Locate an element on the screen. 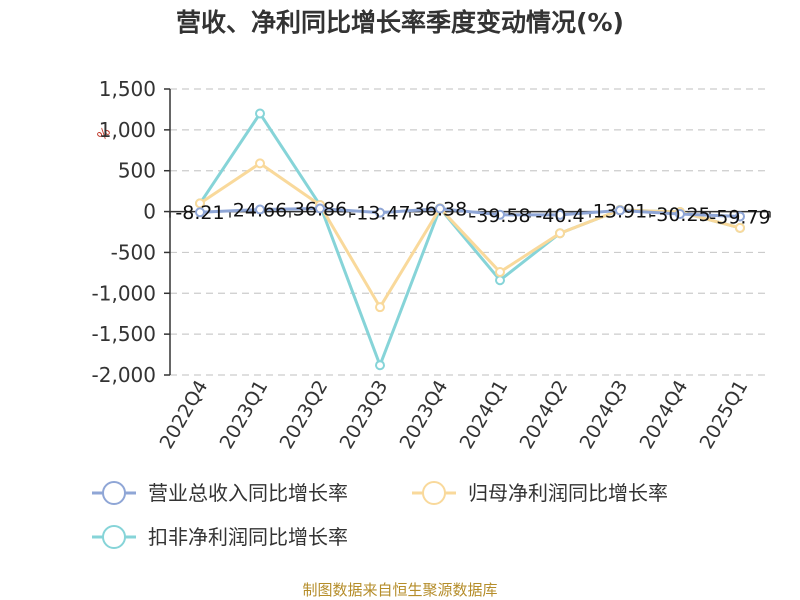 The image size is (800, 600). data-label: 13.91 is located at coordinates (620, 211).